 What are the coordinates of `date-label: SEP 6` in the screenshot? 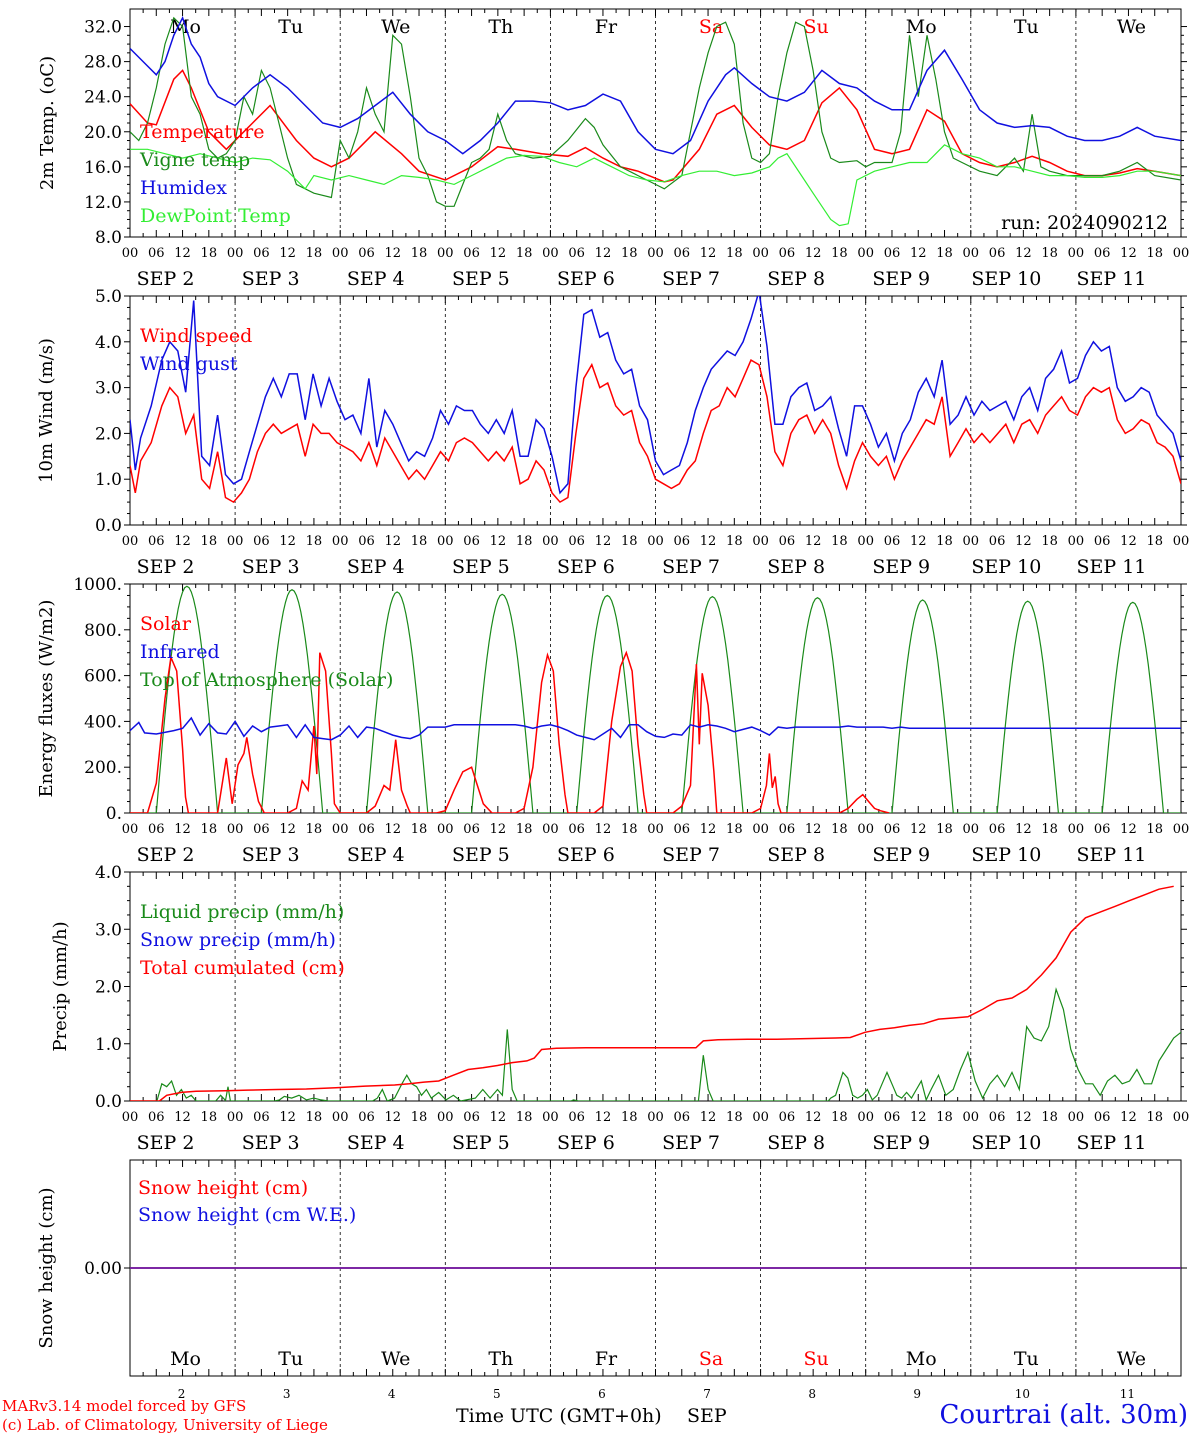 It's located at (586, 1143).